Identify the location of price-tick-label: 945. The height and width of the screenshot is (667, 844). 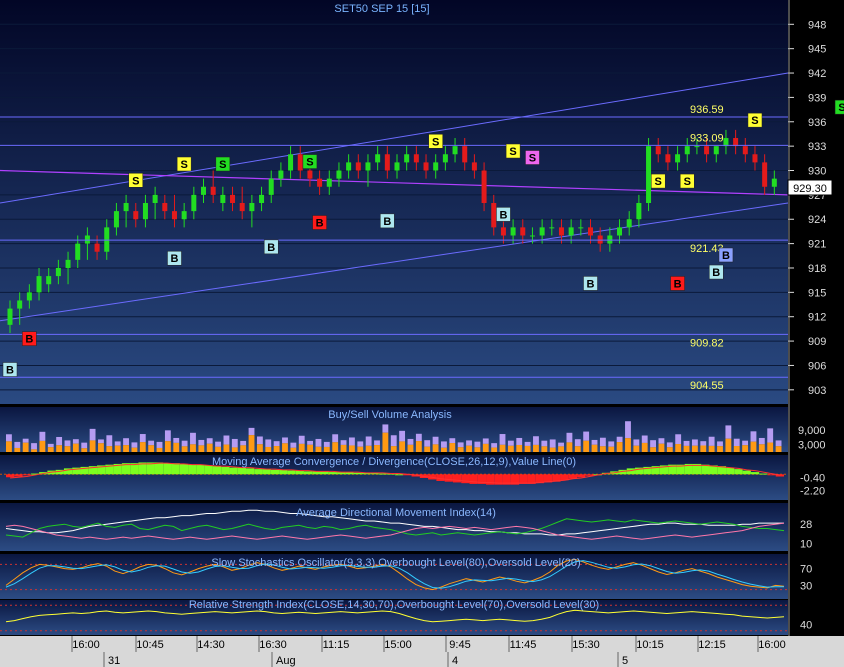
(817, 50).